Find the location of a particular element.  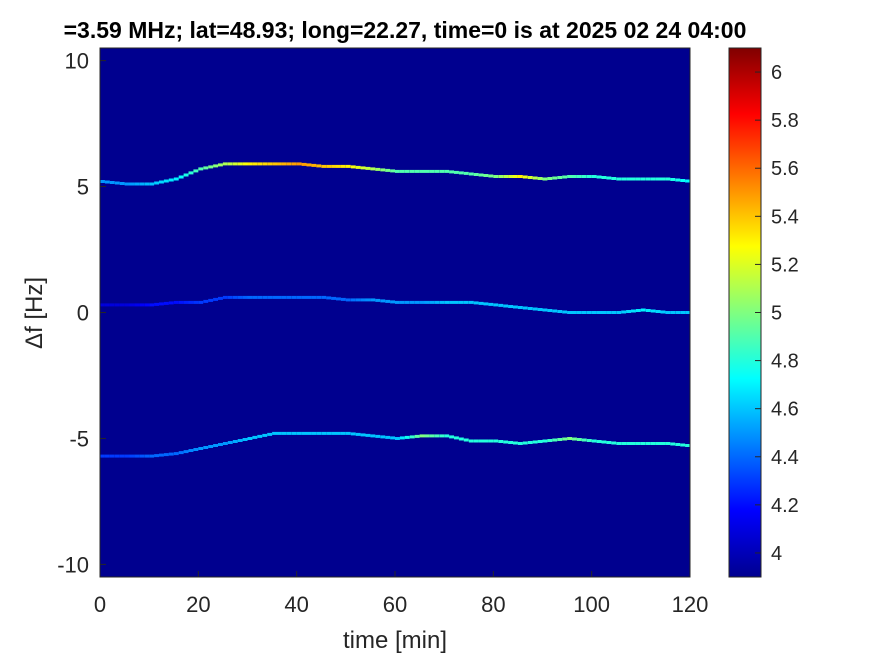

colorbar-tick-label: 4.2 is located at coordinates (785, 506).